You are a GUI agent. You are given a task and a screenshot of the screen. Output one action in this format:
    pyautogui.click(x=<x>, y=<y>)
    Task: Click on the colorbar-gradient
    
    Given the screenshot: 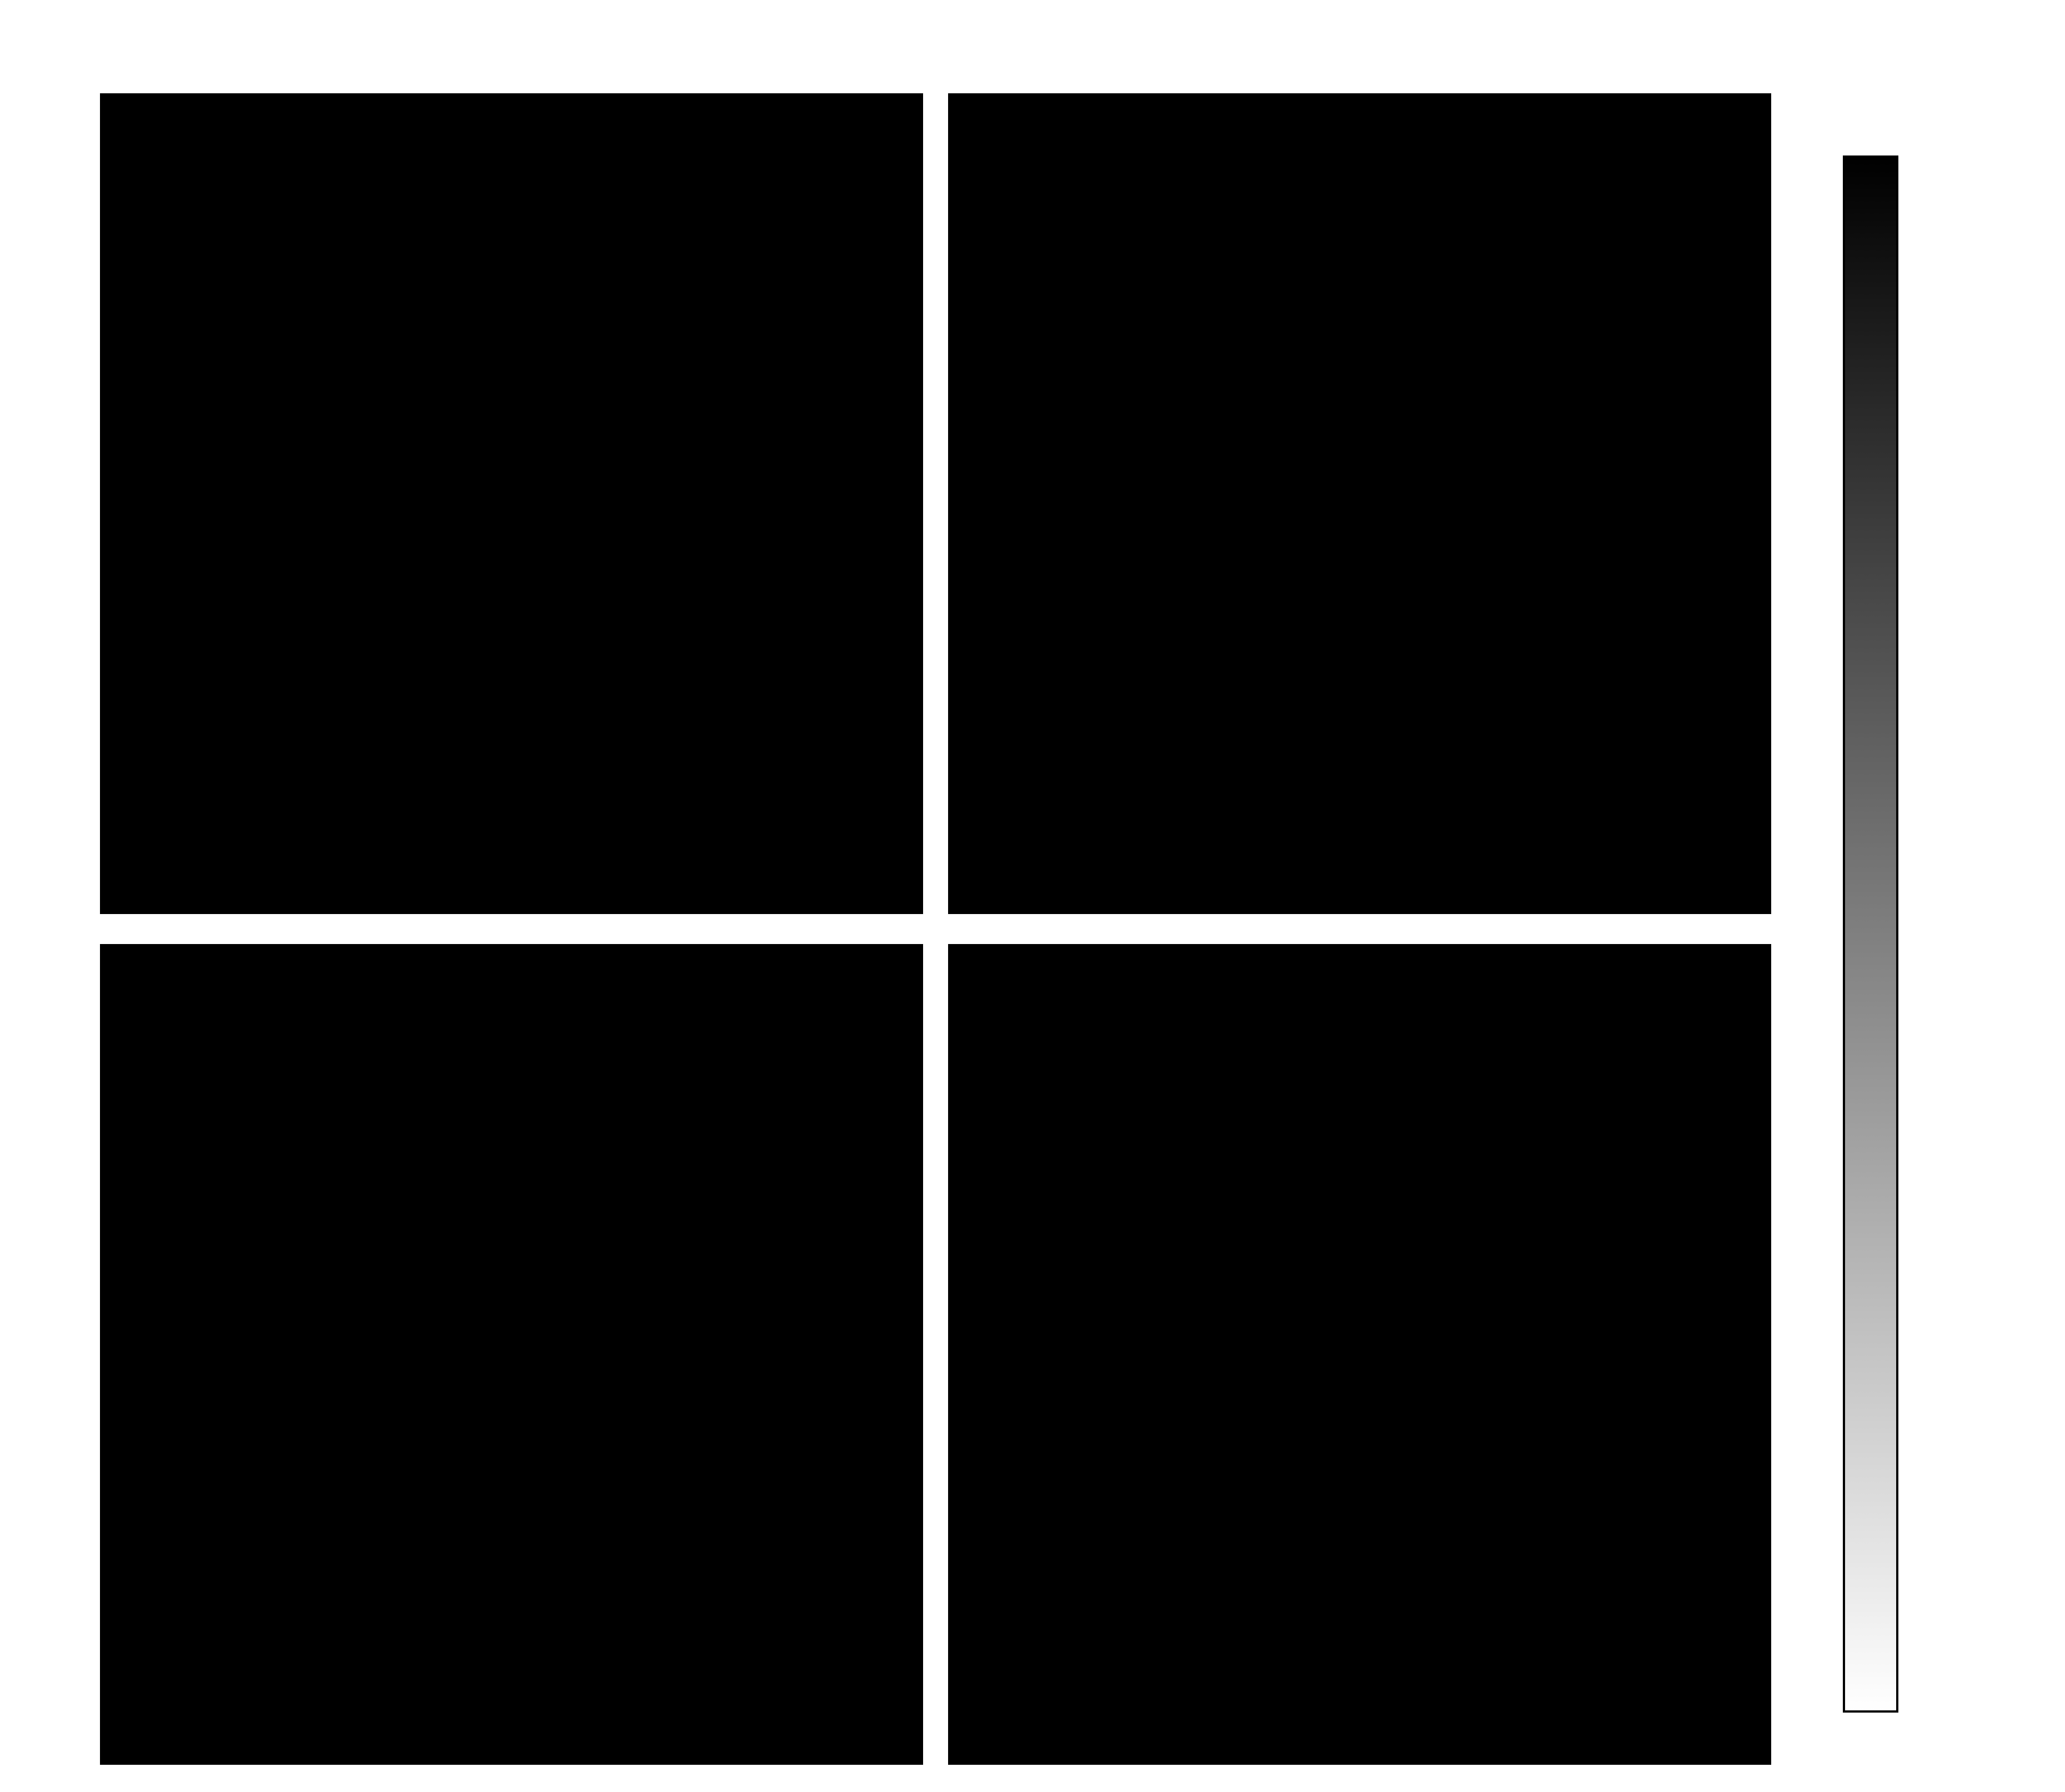 What is the action you would take?
    pyautogui.click(x=1870, y=934)
    